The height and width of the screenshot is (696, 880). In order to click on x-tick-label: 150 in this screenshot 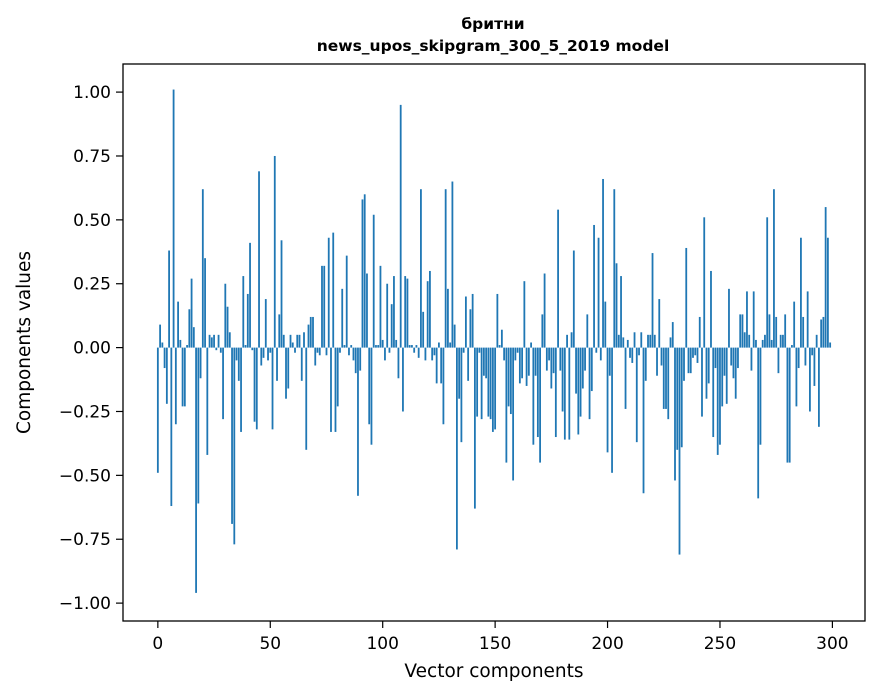, I will do `click(495, 644)`.